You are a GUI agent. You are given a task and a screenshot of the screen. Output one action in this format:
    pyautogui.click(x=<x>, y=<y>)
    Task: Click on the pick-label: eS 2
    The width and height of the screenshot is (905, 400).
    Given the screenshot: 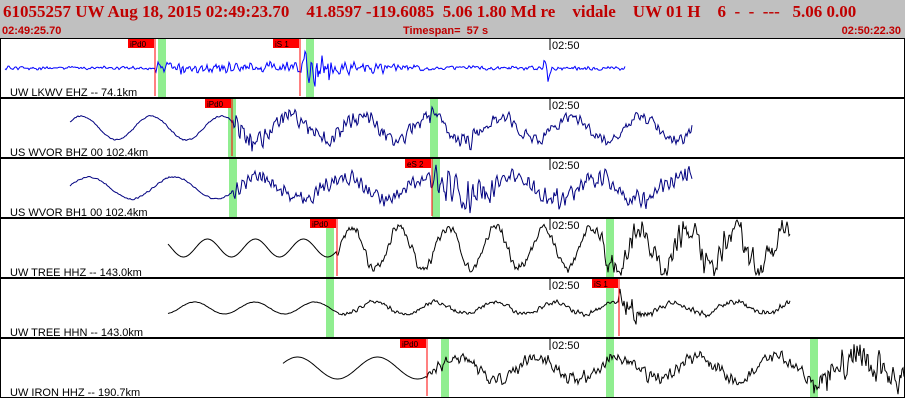 What is the action you would take?
    pyautogui.click(x=415, y=164)
    